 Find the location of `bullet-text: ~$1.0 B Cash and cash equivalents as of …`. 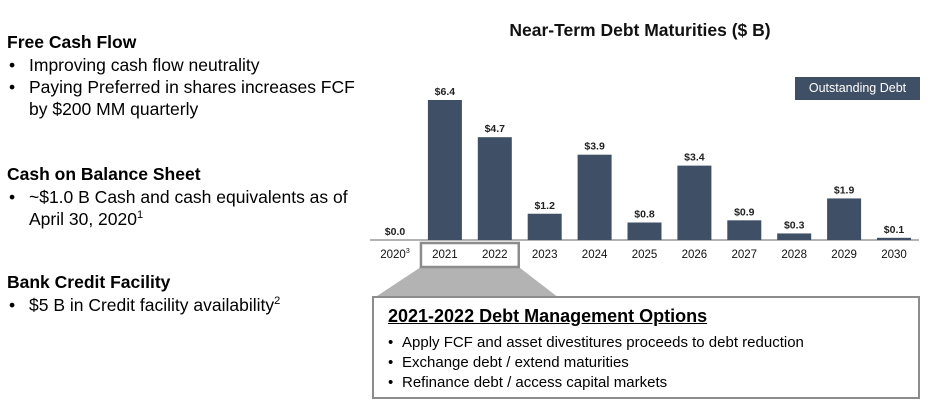

bullet-text: ~$1.0 B Cash and cash equivalents as of … is located at coordinates (188, 208).